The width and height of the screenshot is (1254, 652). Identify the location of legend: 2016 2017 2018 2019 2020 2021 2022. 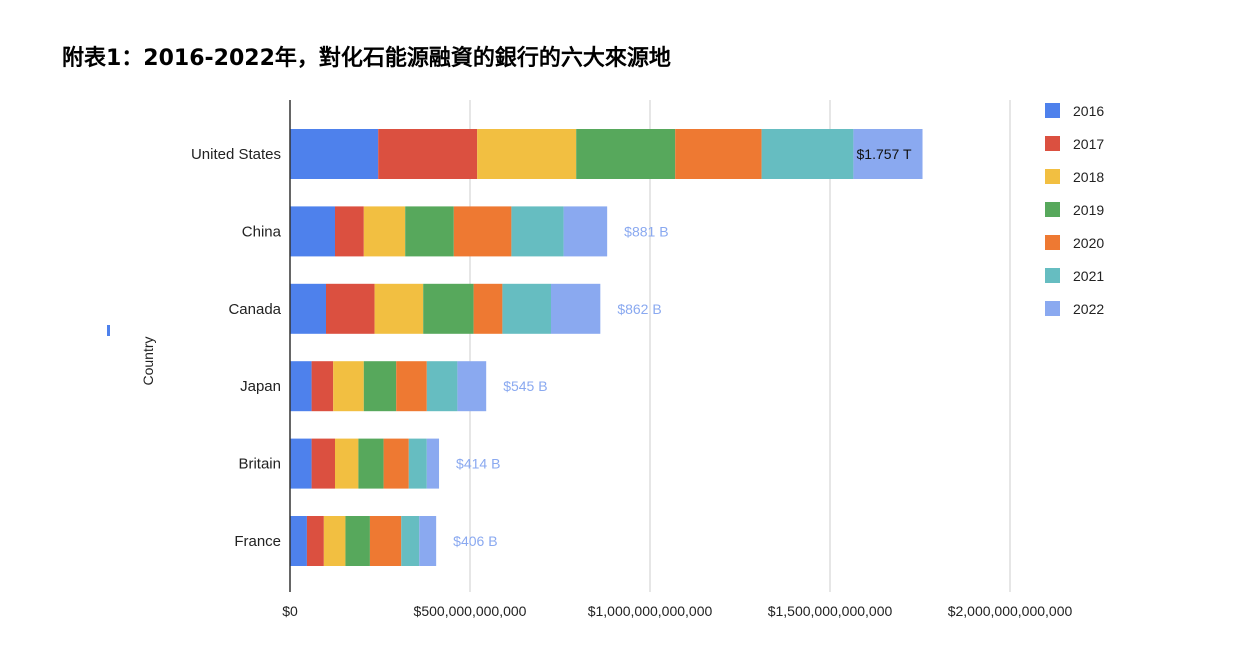
(1074, 210).